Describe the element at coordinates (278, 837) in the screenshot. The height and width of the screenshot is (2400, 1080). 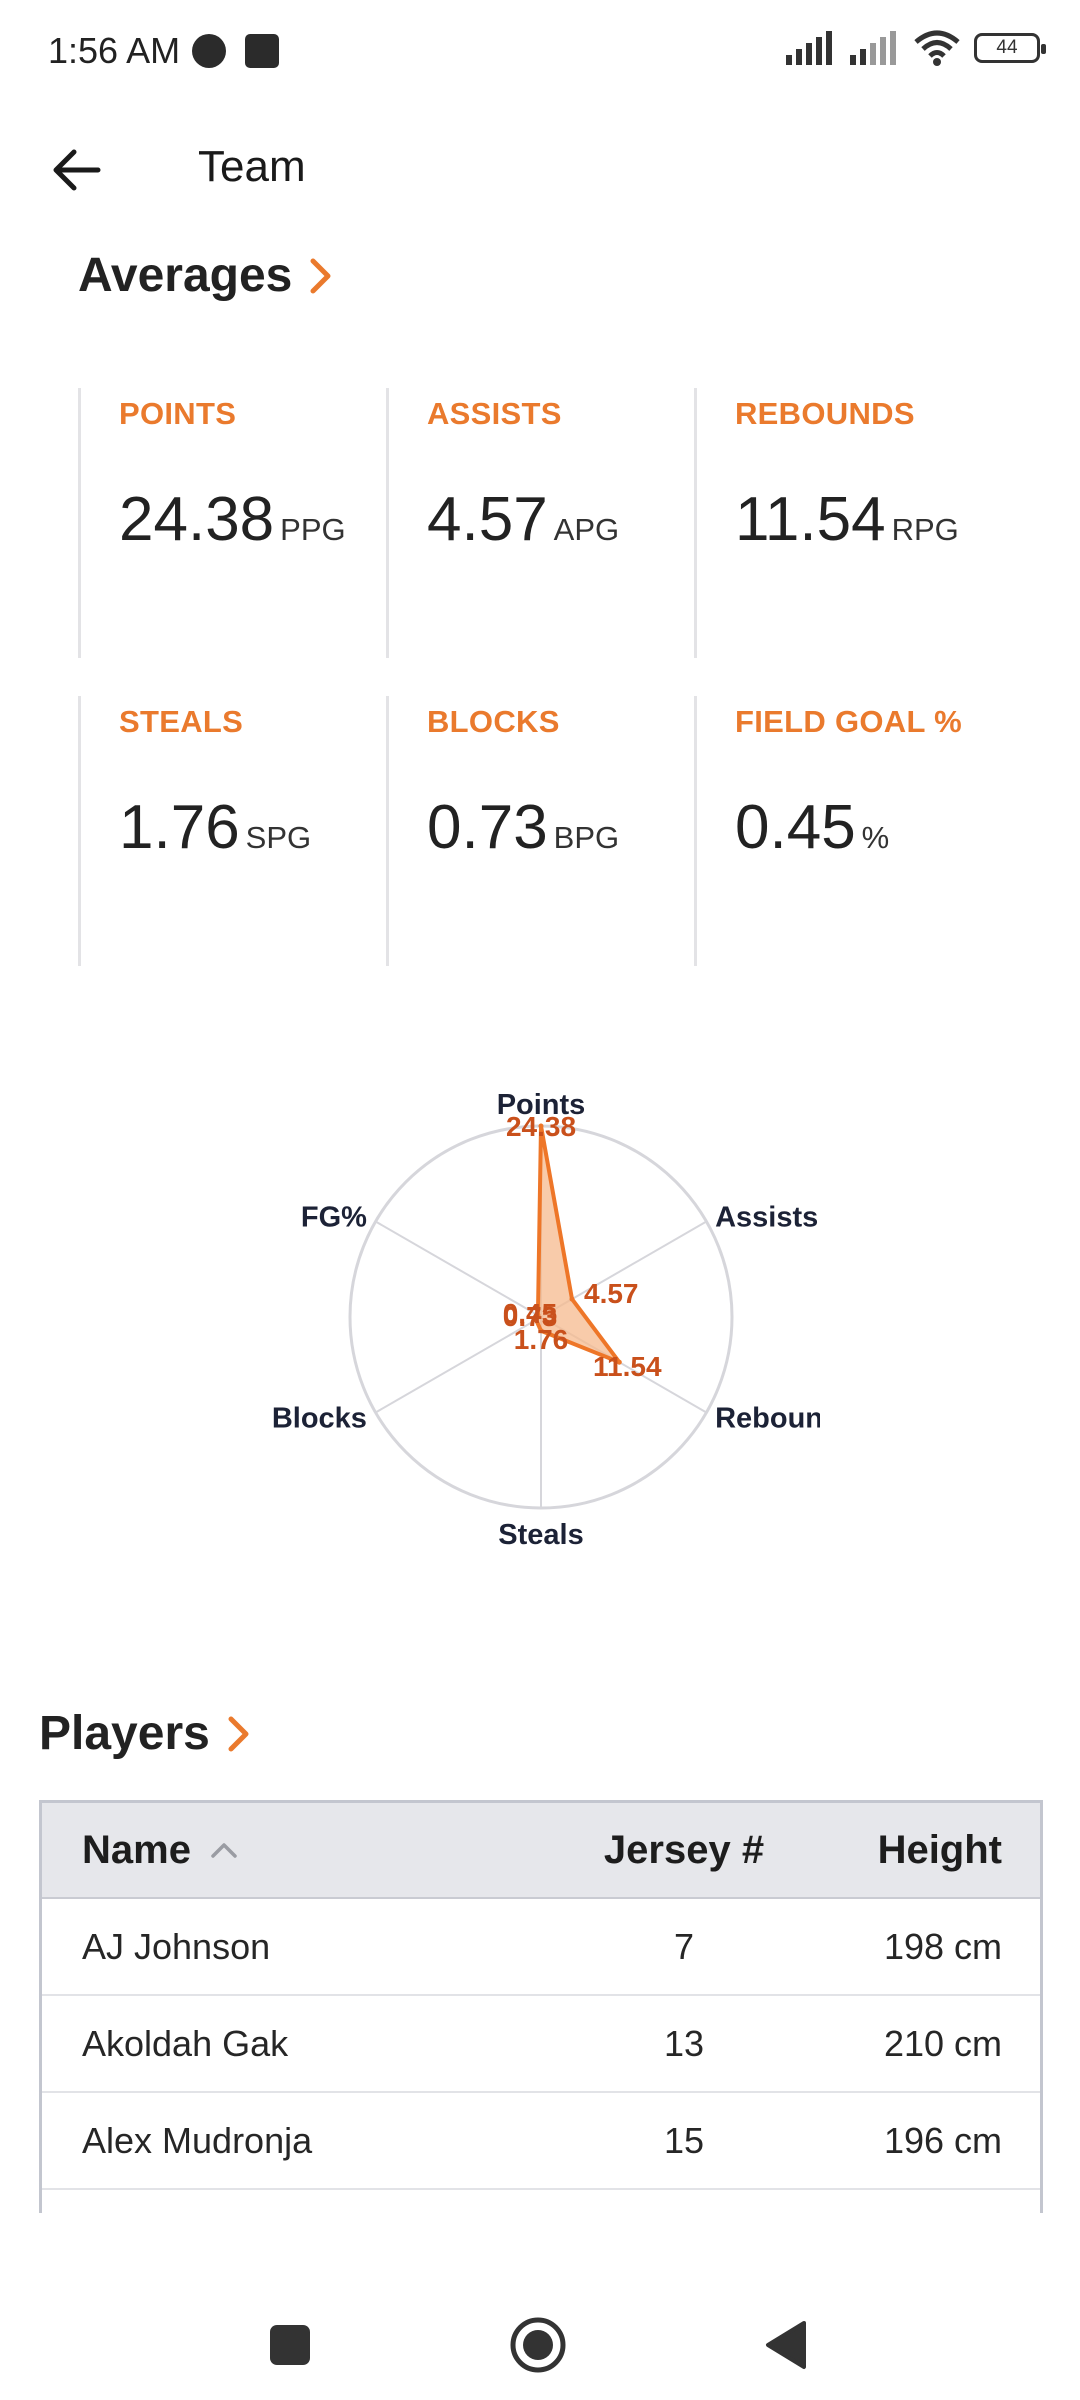
I see `stat-unit: SPG` at that location.